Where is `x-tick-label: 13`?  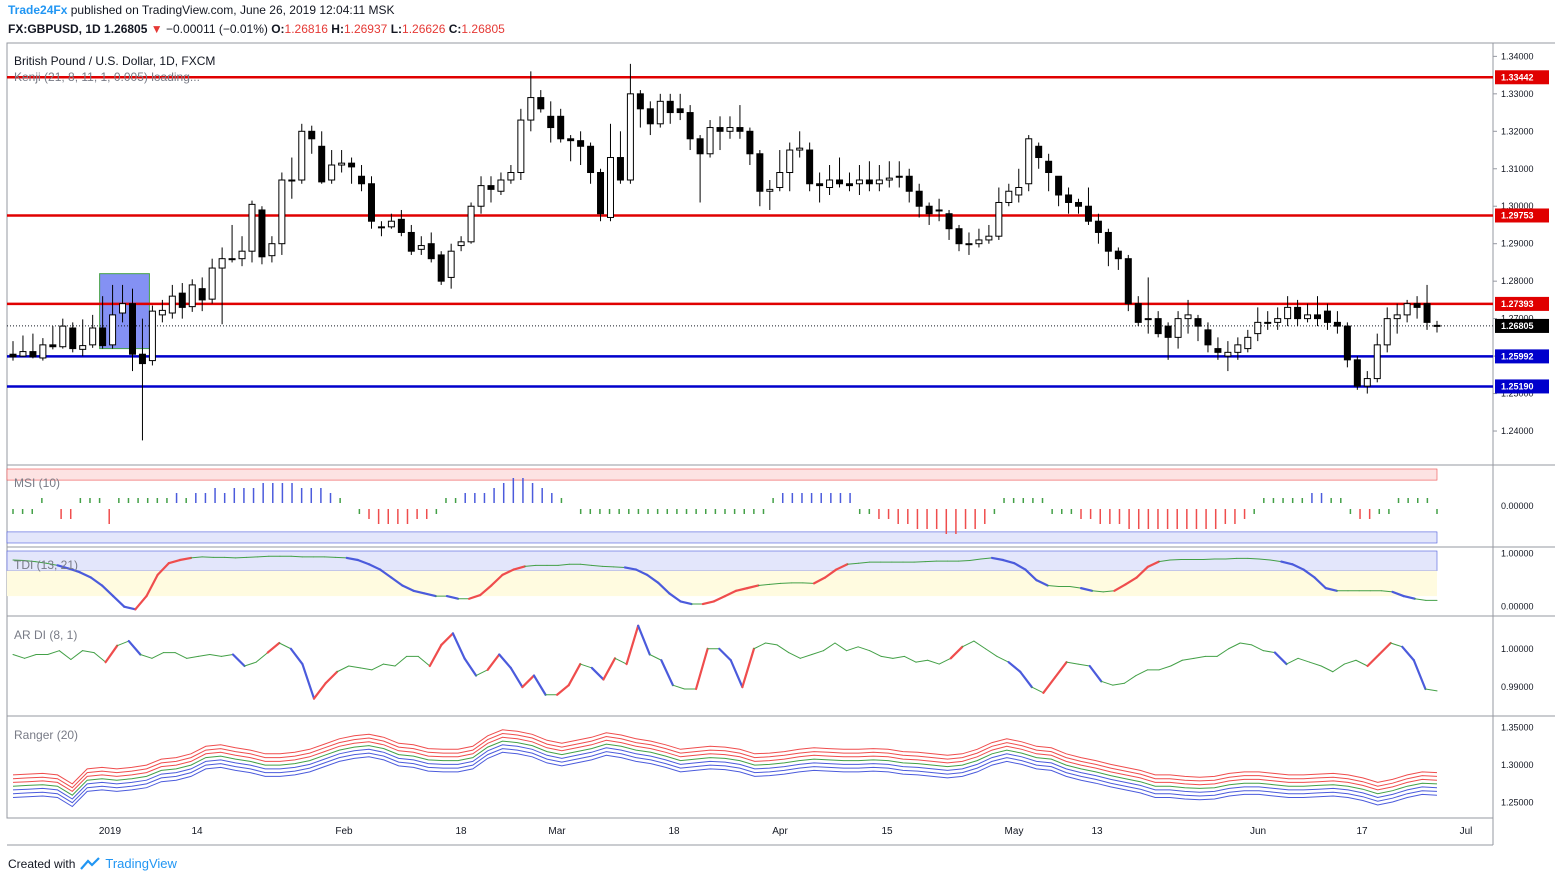
x-tick-label: 13 is located at coordinates (1097, 831).